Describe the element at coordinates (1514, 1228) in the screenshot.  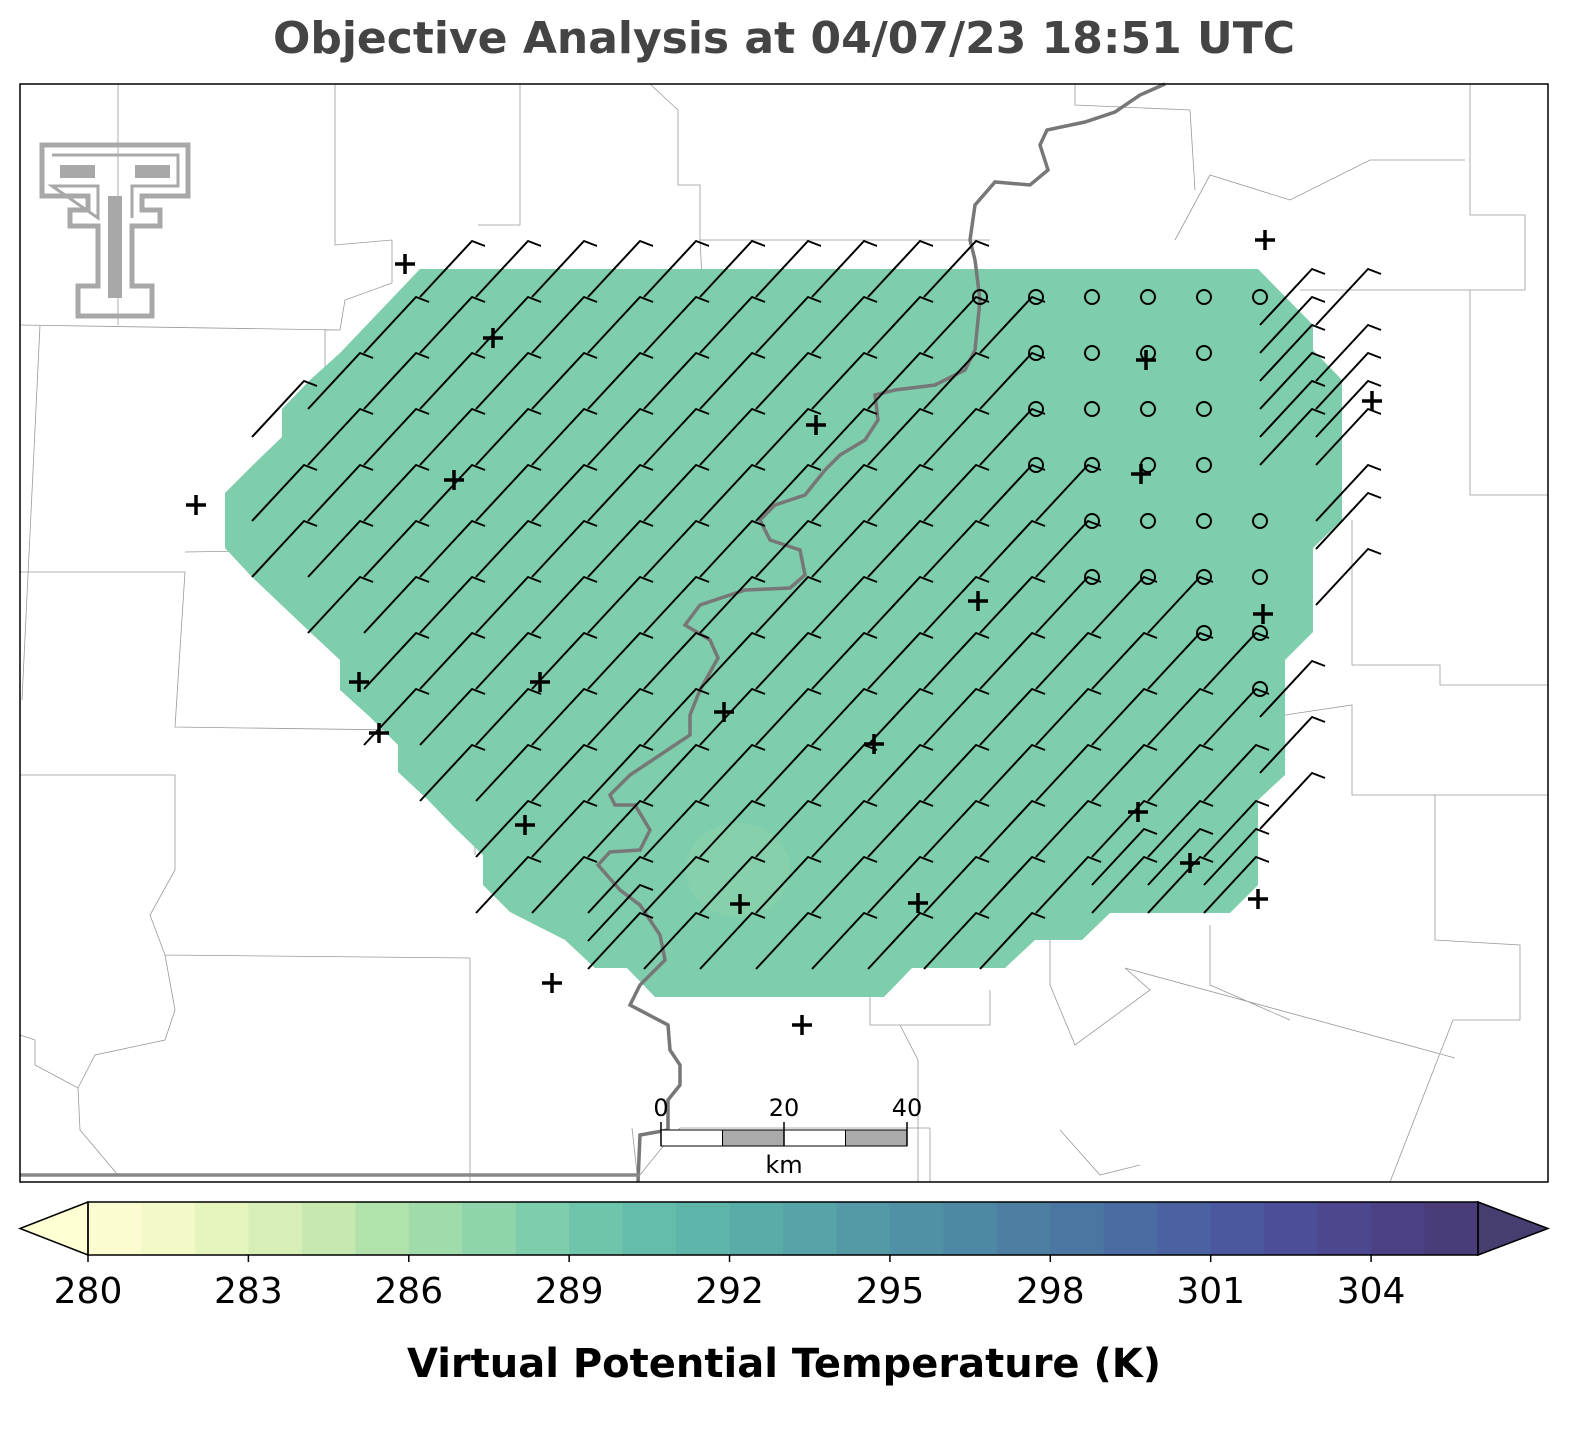
I see `colorbar-over` at that location.